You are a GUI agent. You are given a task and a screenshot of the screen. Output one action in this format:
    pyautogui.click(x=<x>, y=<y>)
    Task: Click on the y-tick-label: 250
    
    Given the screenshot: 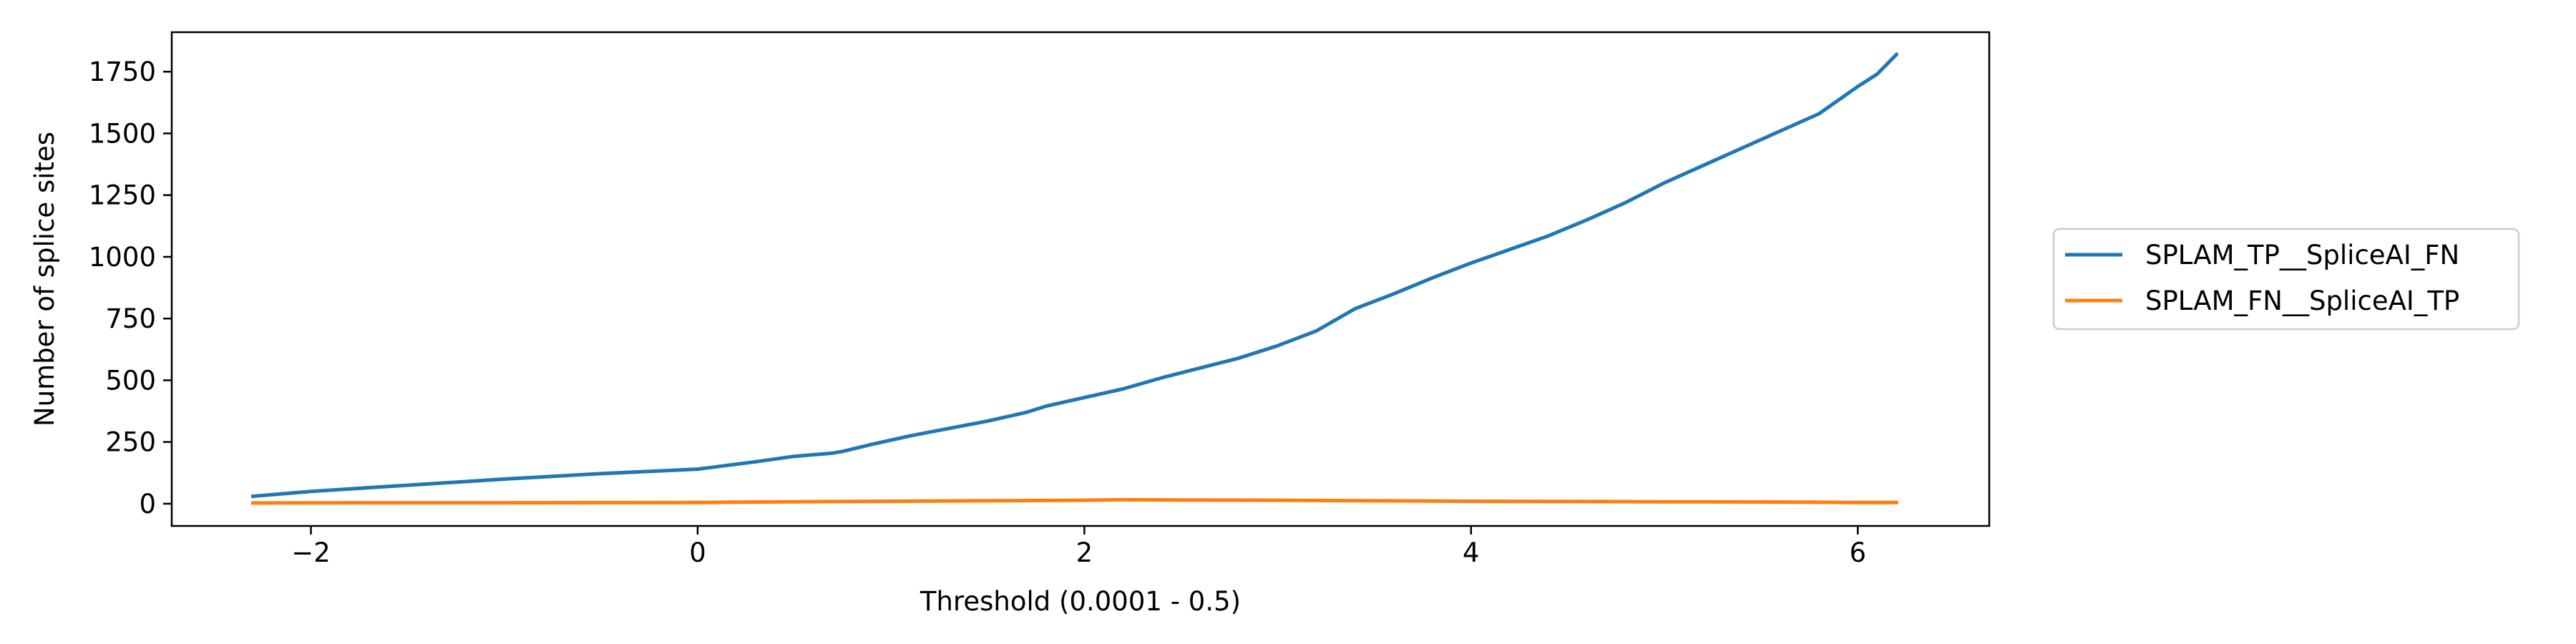 What is the action you would take?
    pyautogui.click(x=130, y=442)
    